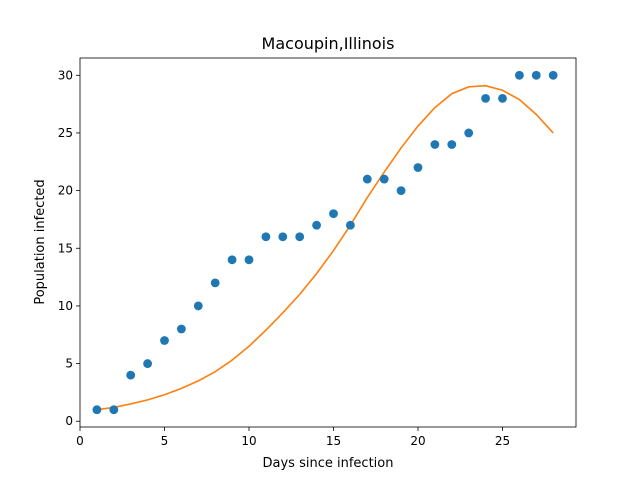 The width and height of the screenshot is (640, 480). I want to click on y-axis-label: Population infected, so click(40, 241).